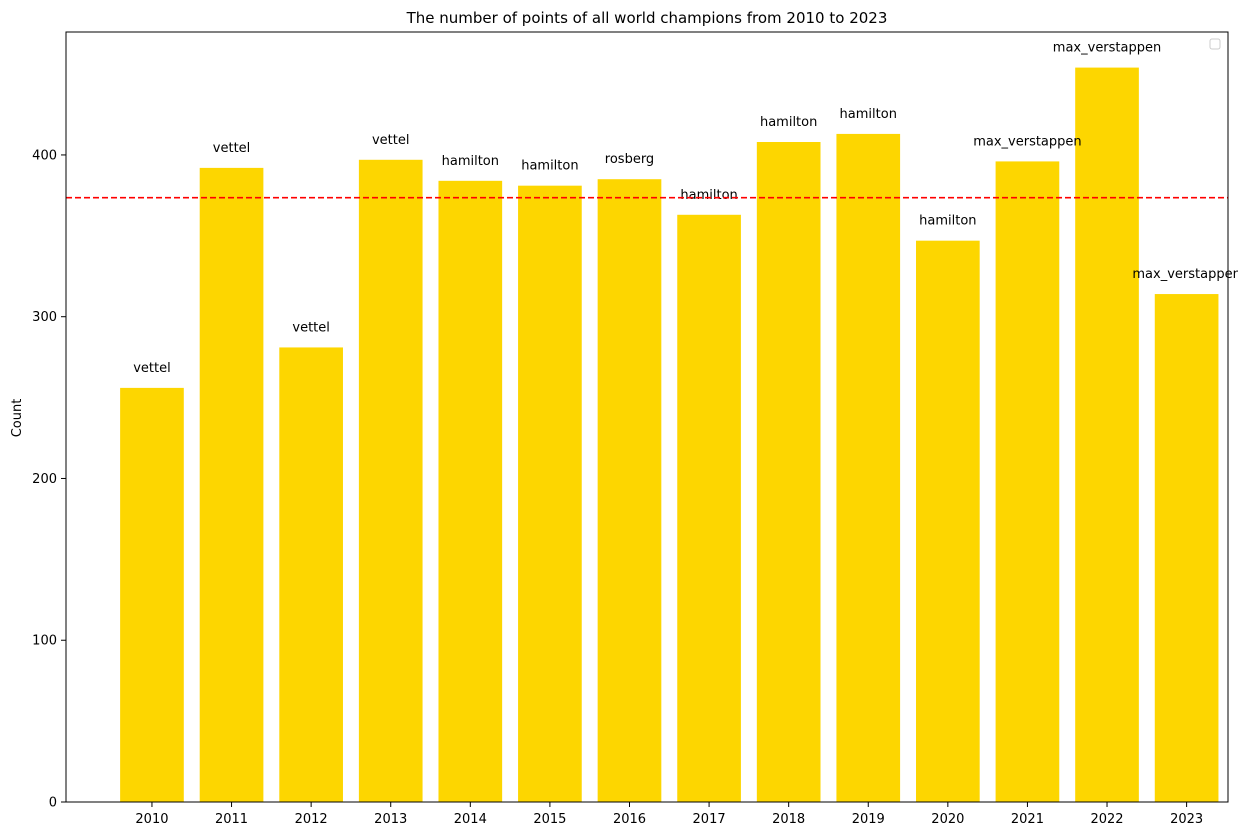 This screenshot has height=836, width=1238. What do you see at coordinates (788, 472) in the screenshot?
I see `bar-2018` at bounding box center [788, 472].